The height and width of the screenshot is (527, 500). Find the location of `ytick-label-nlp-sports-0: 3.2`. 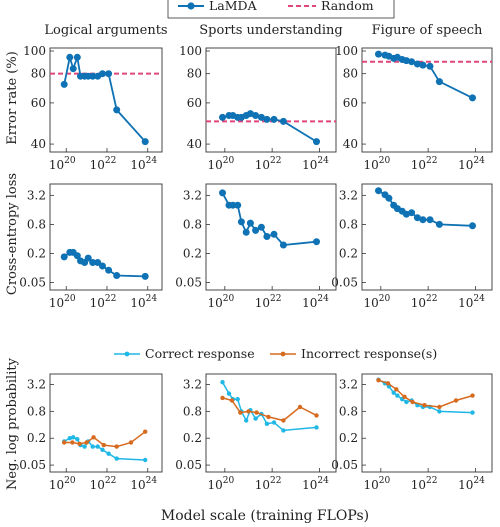

ytick-label-nlp-sports-0: 3.2 is located at coordinates (192, 384).